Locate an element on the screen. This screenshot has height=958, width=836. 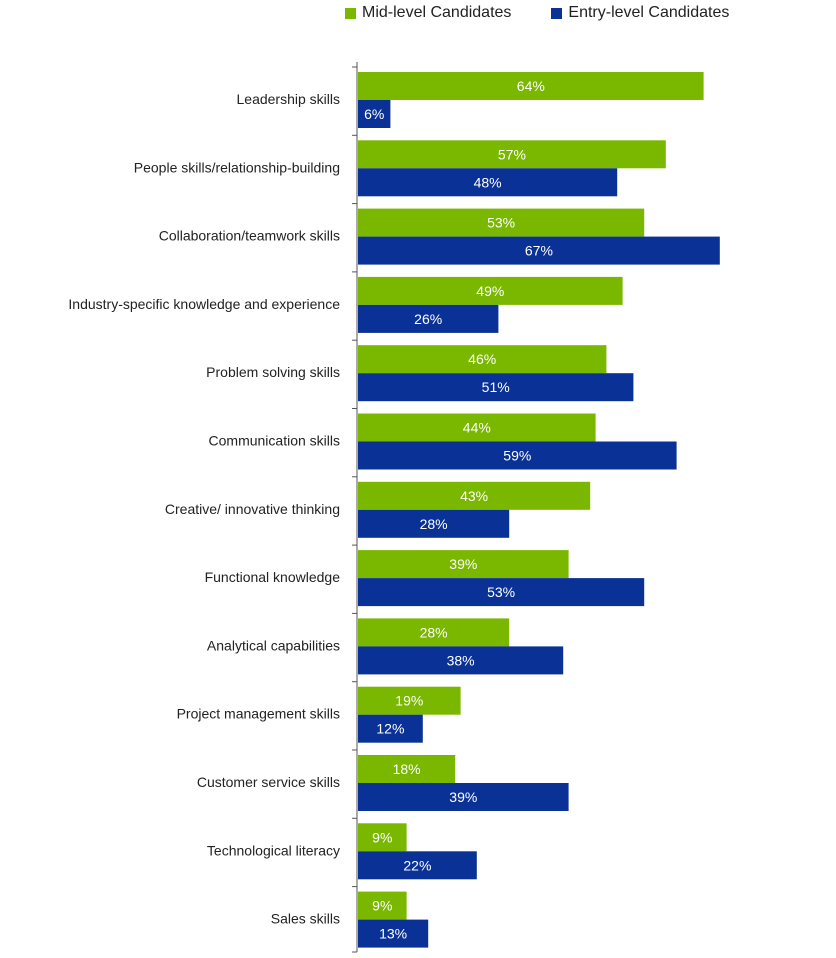
data-label: 57% is located at coordinates (512, 154).